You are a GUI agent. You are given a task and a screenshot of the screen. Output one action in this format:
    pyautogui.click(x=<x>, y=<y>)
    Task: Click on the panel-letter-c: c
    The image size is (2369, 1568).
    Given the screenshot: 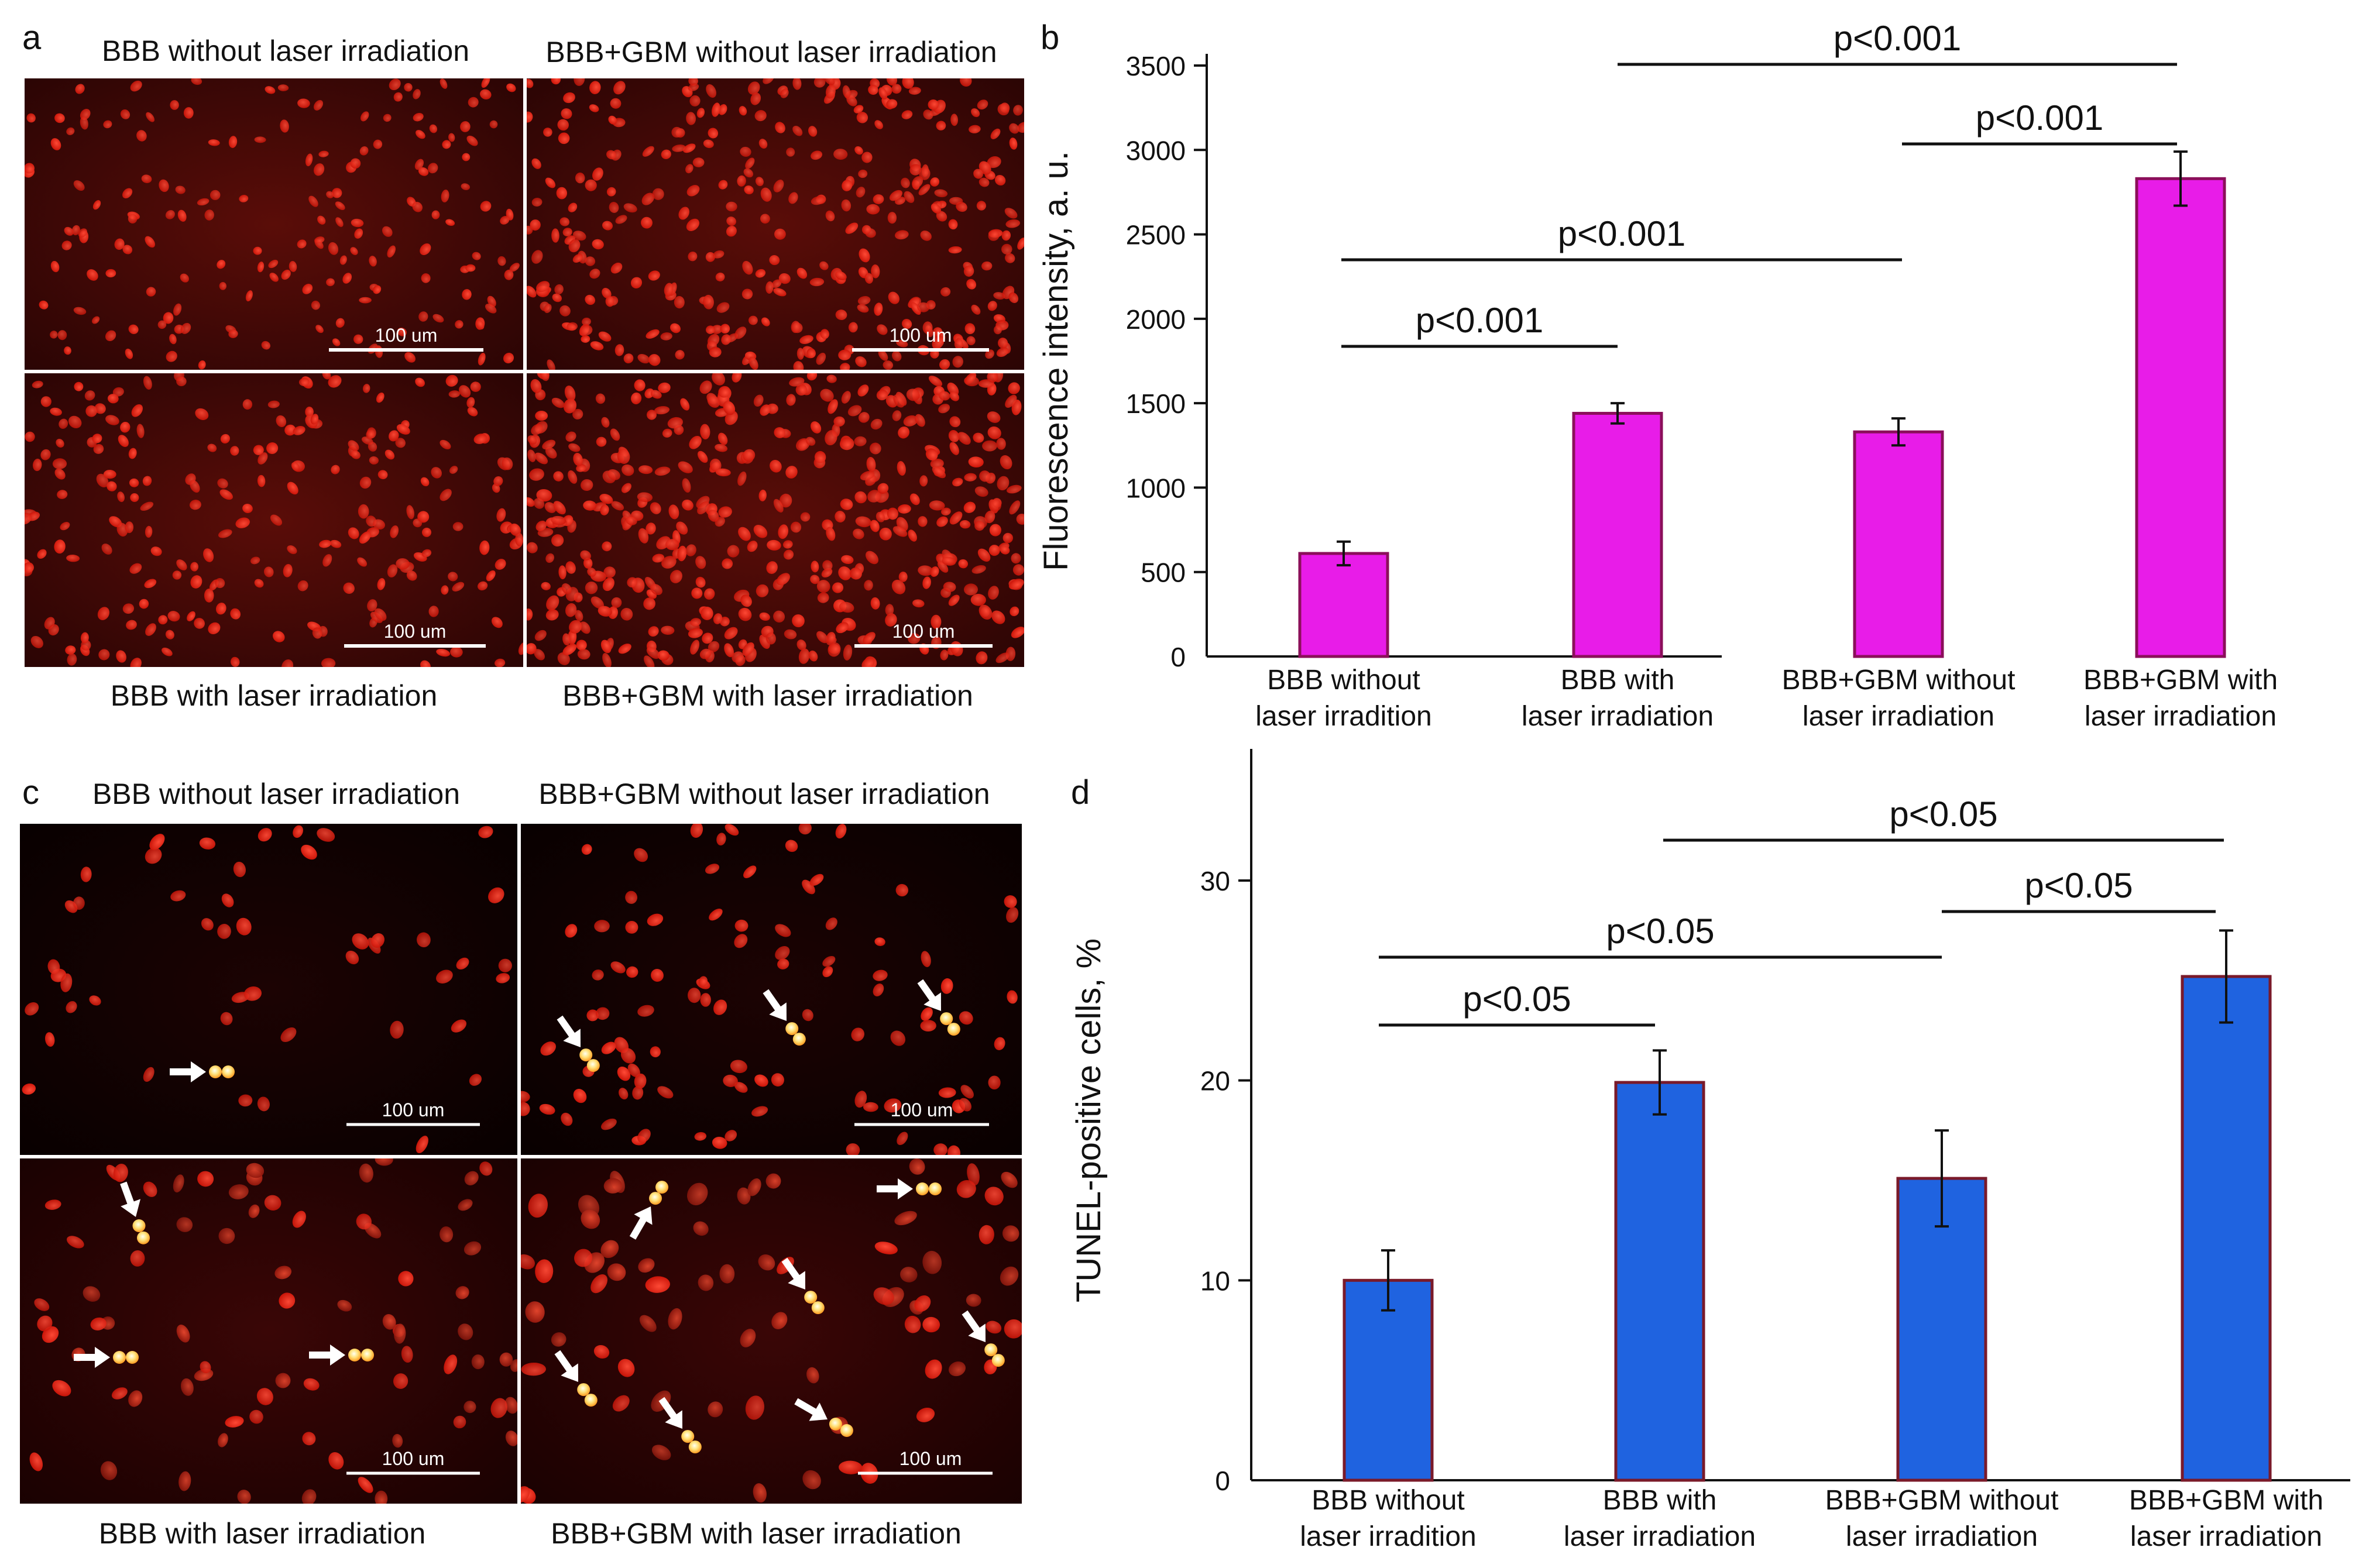 What is the action you would take?
    pyautogui.click(x=30, y=792)
    